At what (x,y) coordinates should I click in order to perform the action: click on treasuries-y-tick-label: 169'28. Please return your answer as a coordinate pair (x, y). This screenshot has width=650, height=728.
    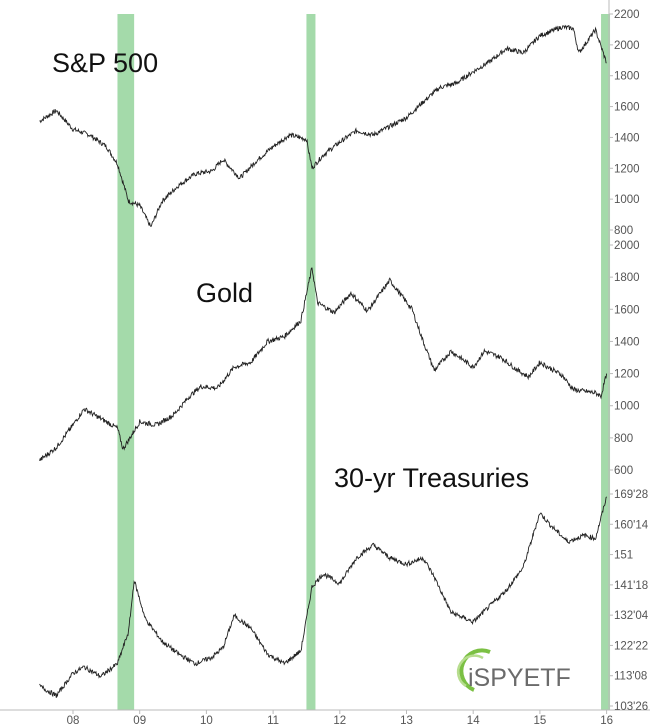
    Looking at the image, I should click on (631, 495).